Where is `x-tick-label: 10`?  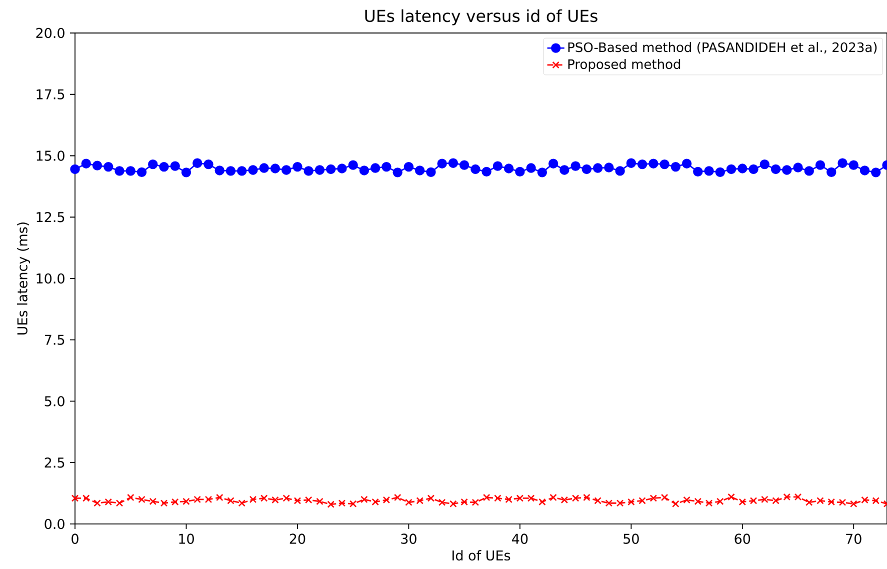
x-tick-label: 10 is located at coordinates (186, 539).